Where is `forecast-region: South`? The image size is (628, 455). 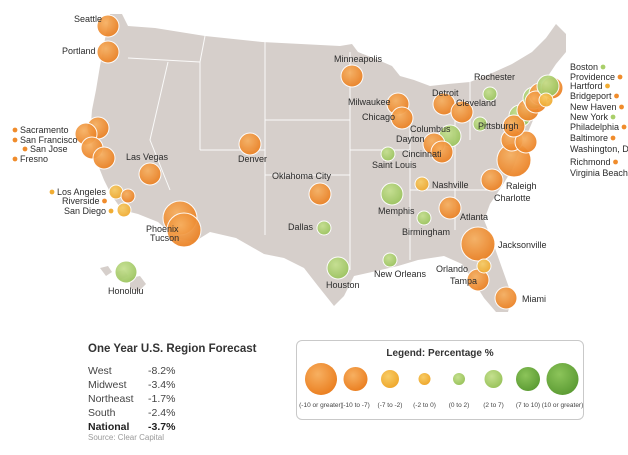
forecast-region: South is located at coordinates (102, 413).